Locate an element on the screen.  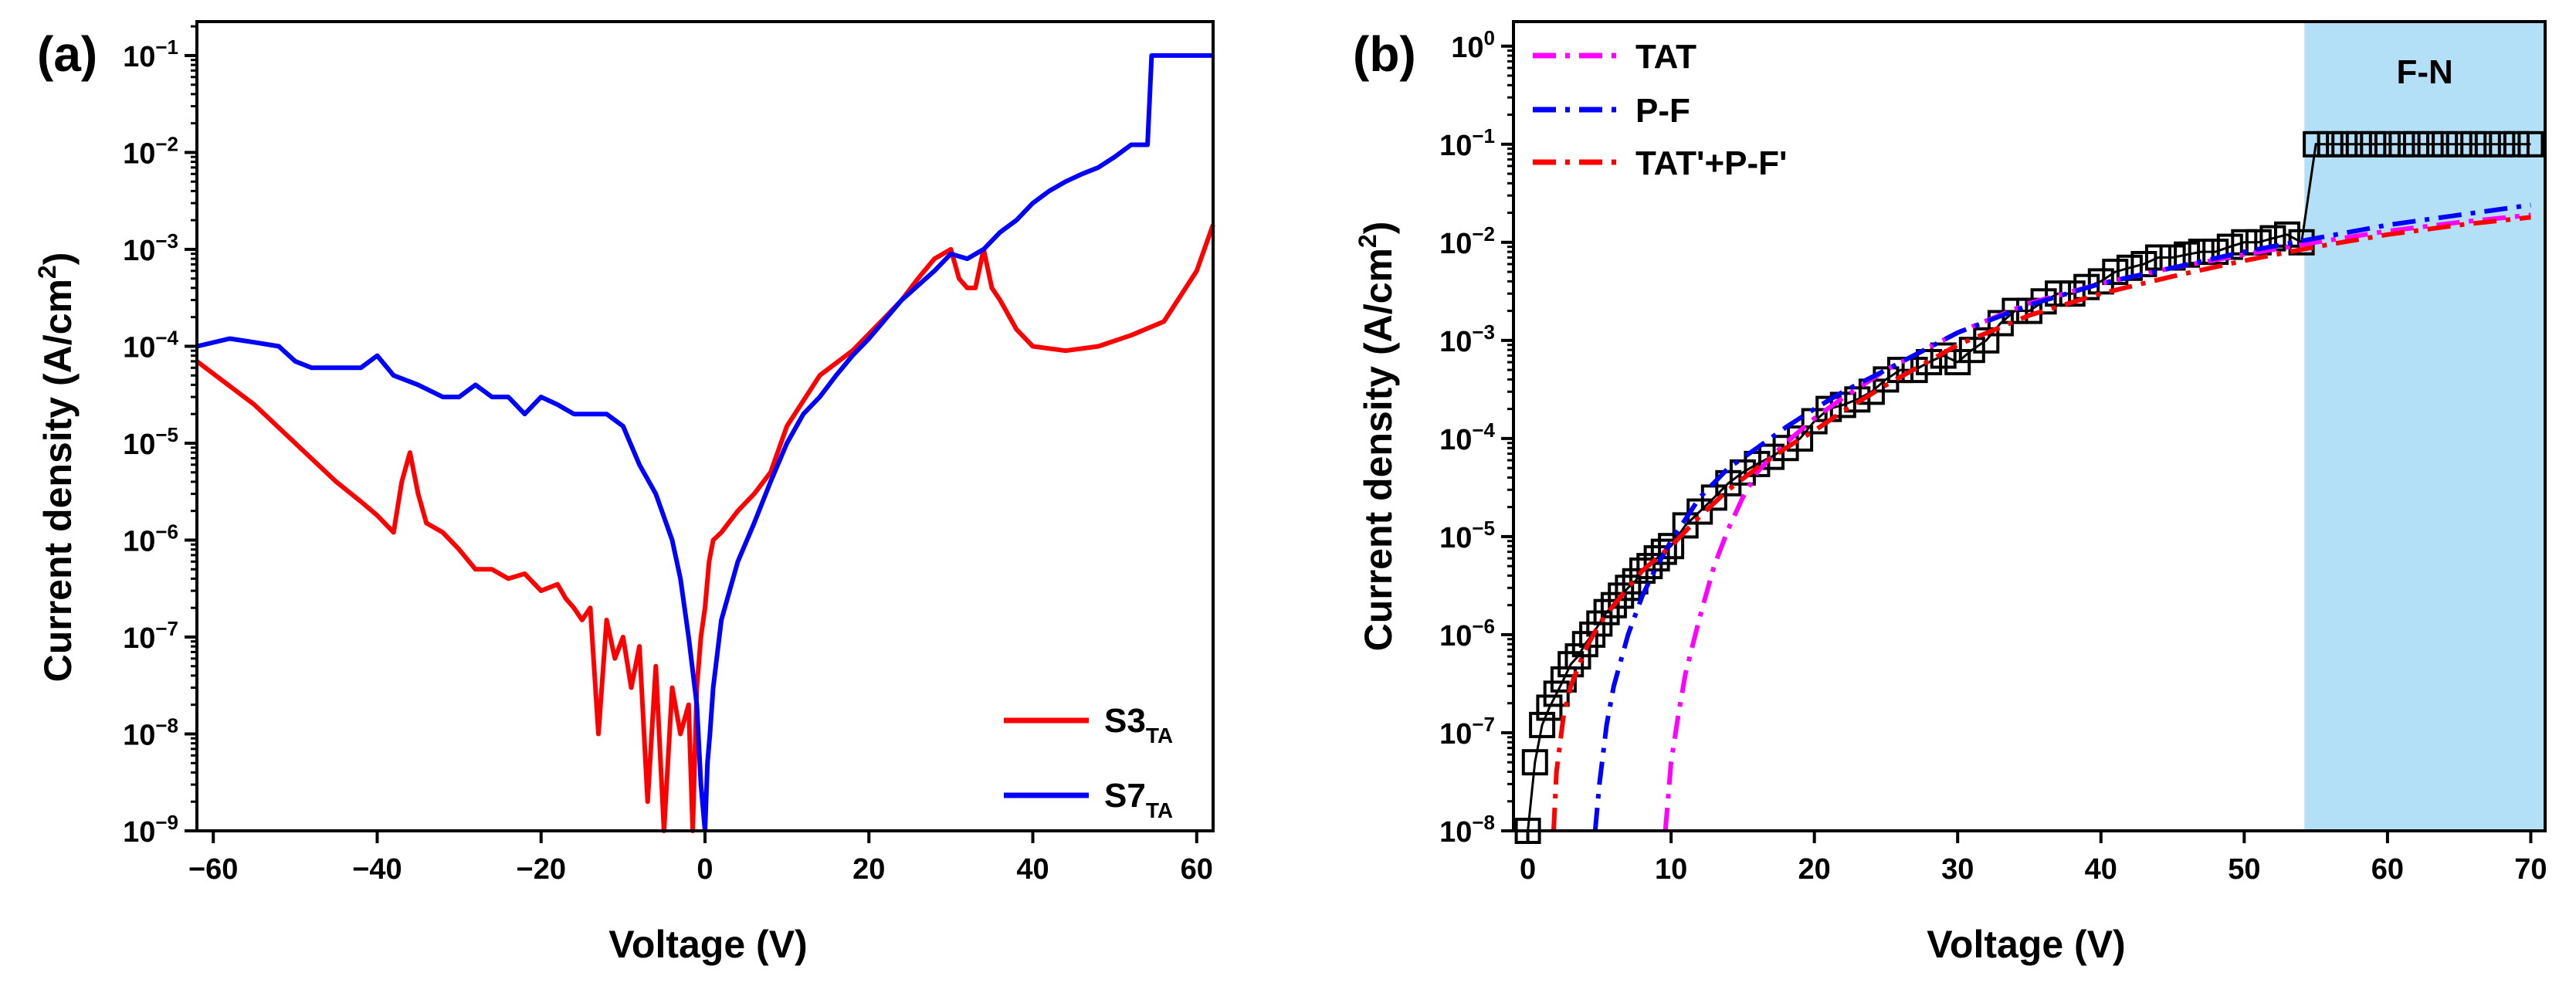
panel-b-y-ticks: 10⁻⁸ 10⁻⁷ 10⁻⁶ 10⁻⁵ 10⁻⁴ 10⁻³ 10⁻² 10⁻¹ 10⁰ is located at coordinates (1476, 437).